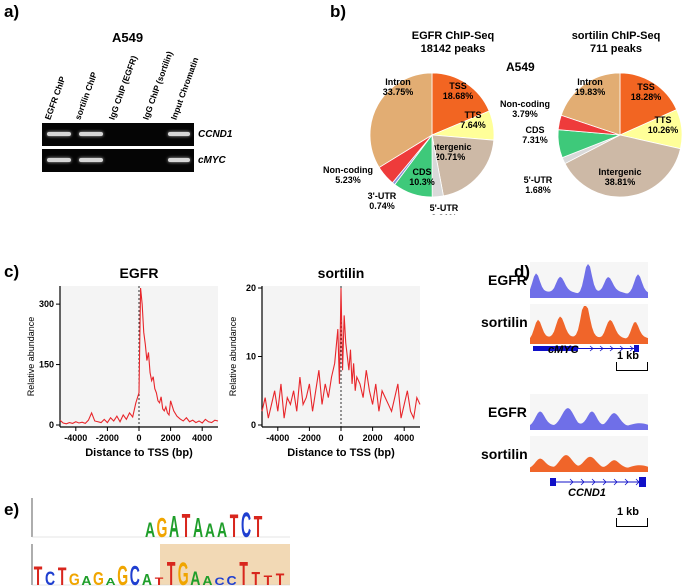  Describe the element at coordinates (251, 357) in the screenshot. I see `y-tick-label: 10` at that location.